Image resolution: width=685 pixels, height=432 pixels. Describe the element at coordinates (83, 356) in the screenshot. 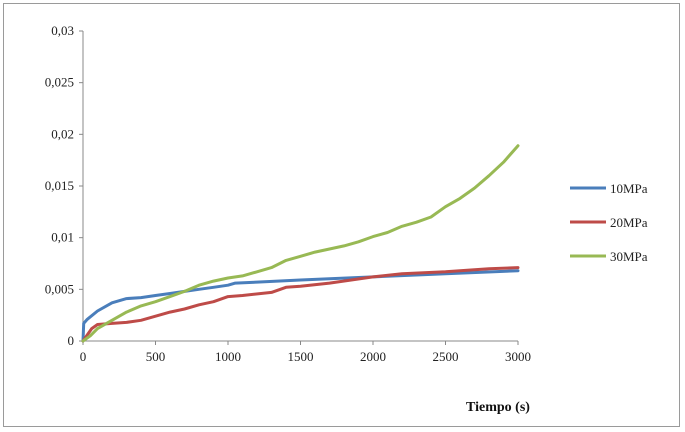

I see `x-tick-label: 0` at that location.